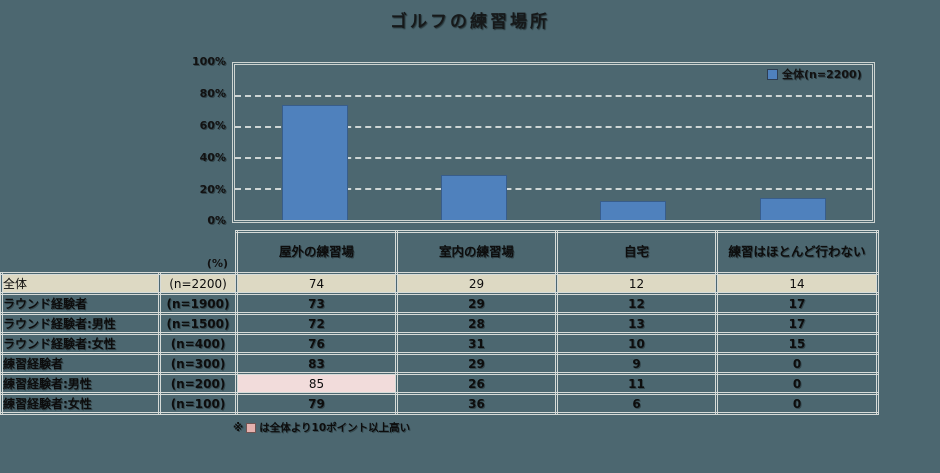 The image size is (940, 473). Describe the element at coordinates (212, 157) in the screenshot. I see `y-axis-tick-label: 40%` at that location.